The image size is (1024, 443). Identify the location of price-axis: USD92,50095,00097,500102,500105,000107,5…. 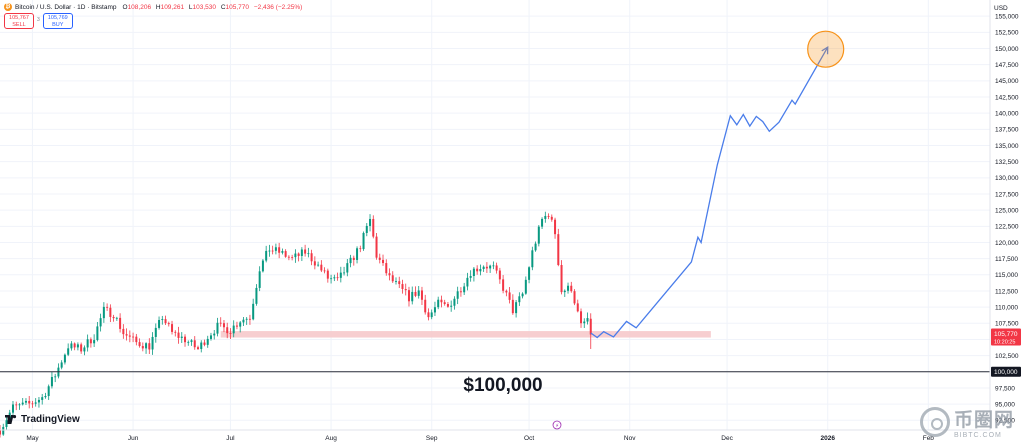
(1005, 215).